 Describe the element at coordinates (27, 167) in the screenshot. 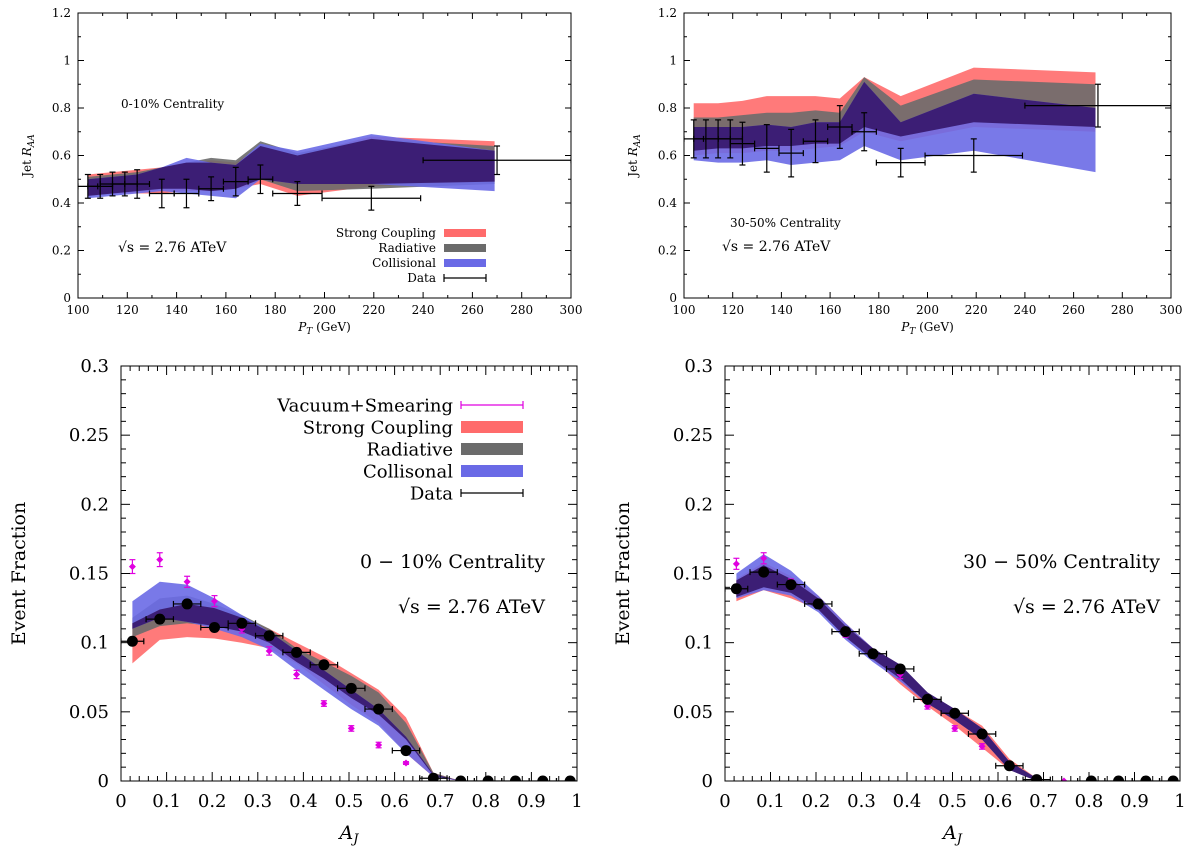

I see `y-axis-label-word: Jet` at that location.